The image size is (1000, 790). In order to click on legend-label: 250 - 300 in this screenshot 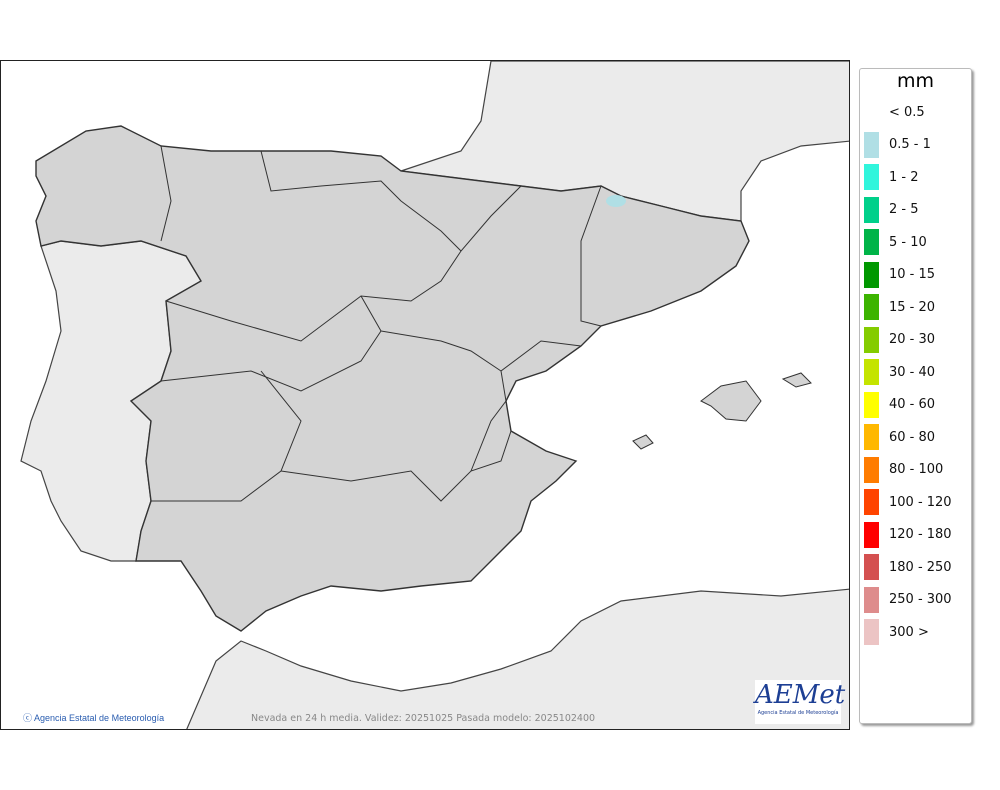, I will do `click(920, 600)`.